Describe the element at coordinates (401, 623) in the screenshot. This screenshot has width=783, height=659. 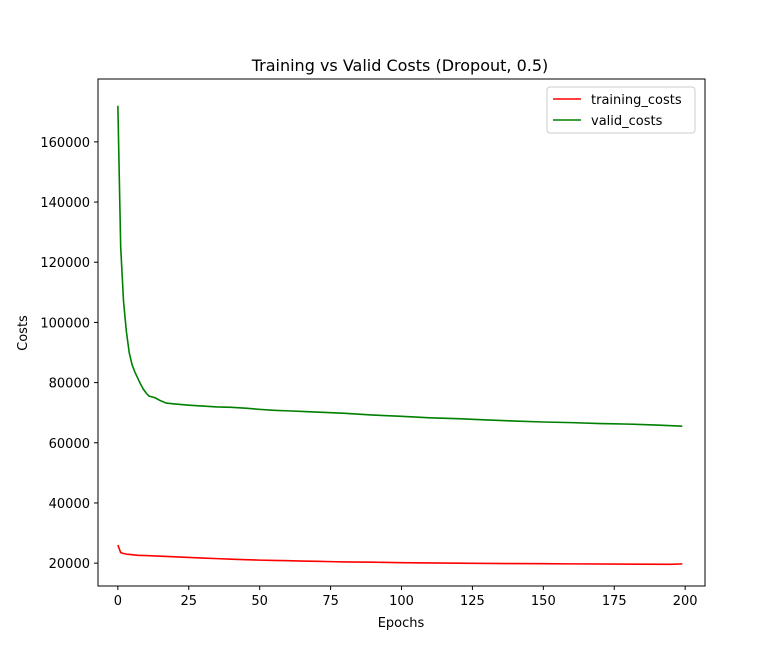
I see `x-axis-label: Epochs` at that location.